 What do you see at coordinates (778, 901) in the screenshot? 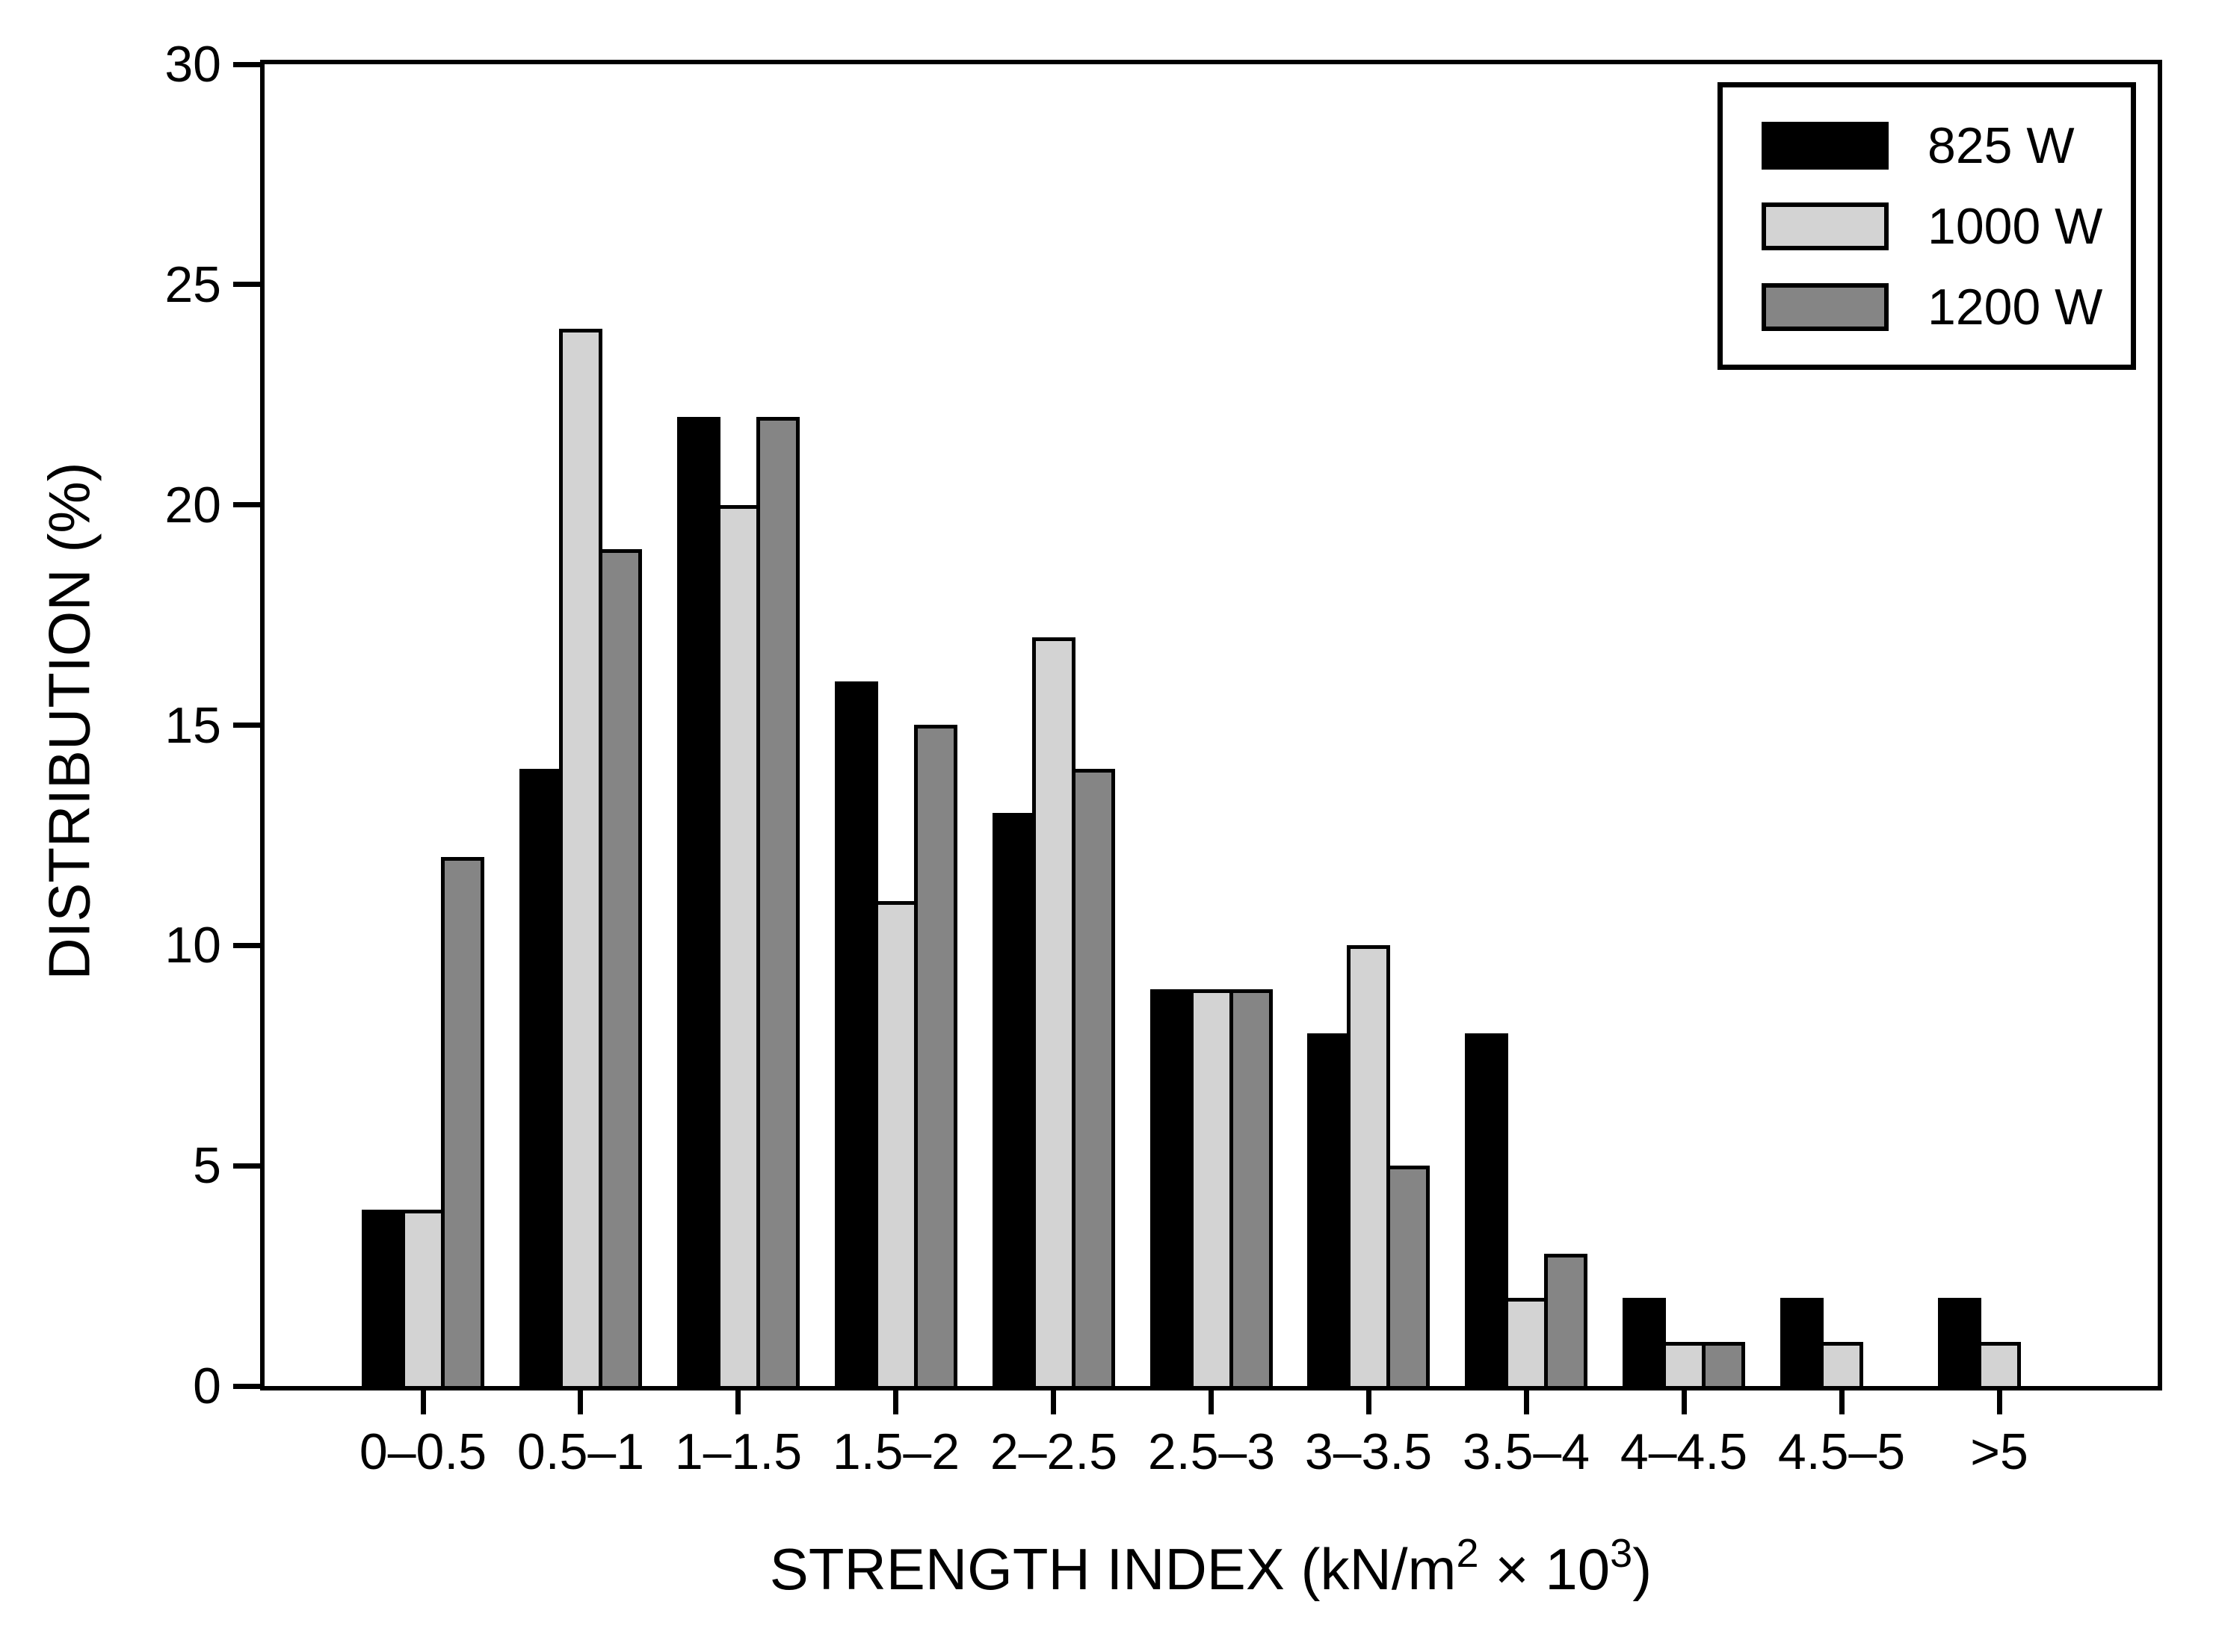
I see `bar-series2-cat2` at bounding box center [778, 901].